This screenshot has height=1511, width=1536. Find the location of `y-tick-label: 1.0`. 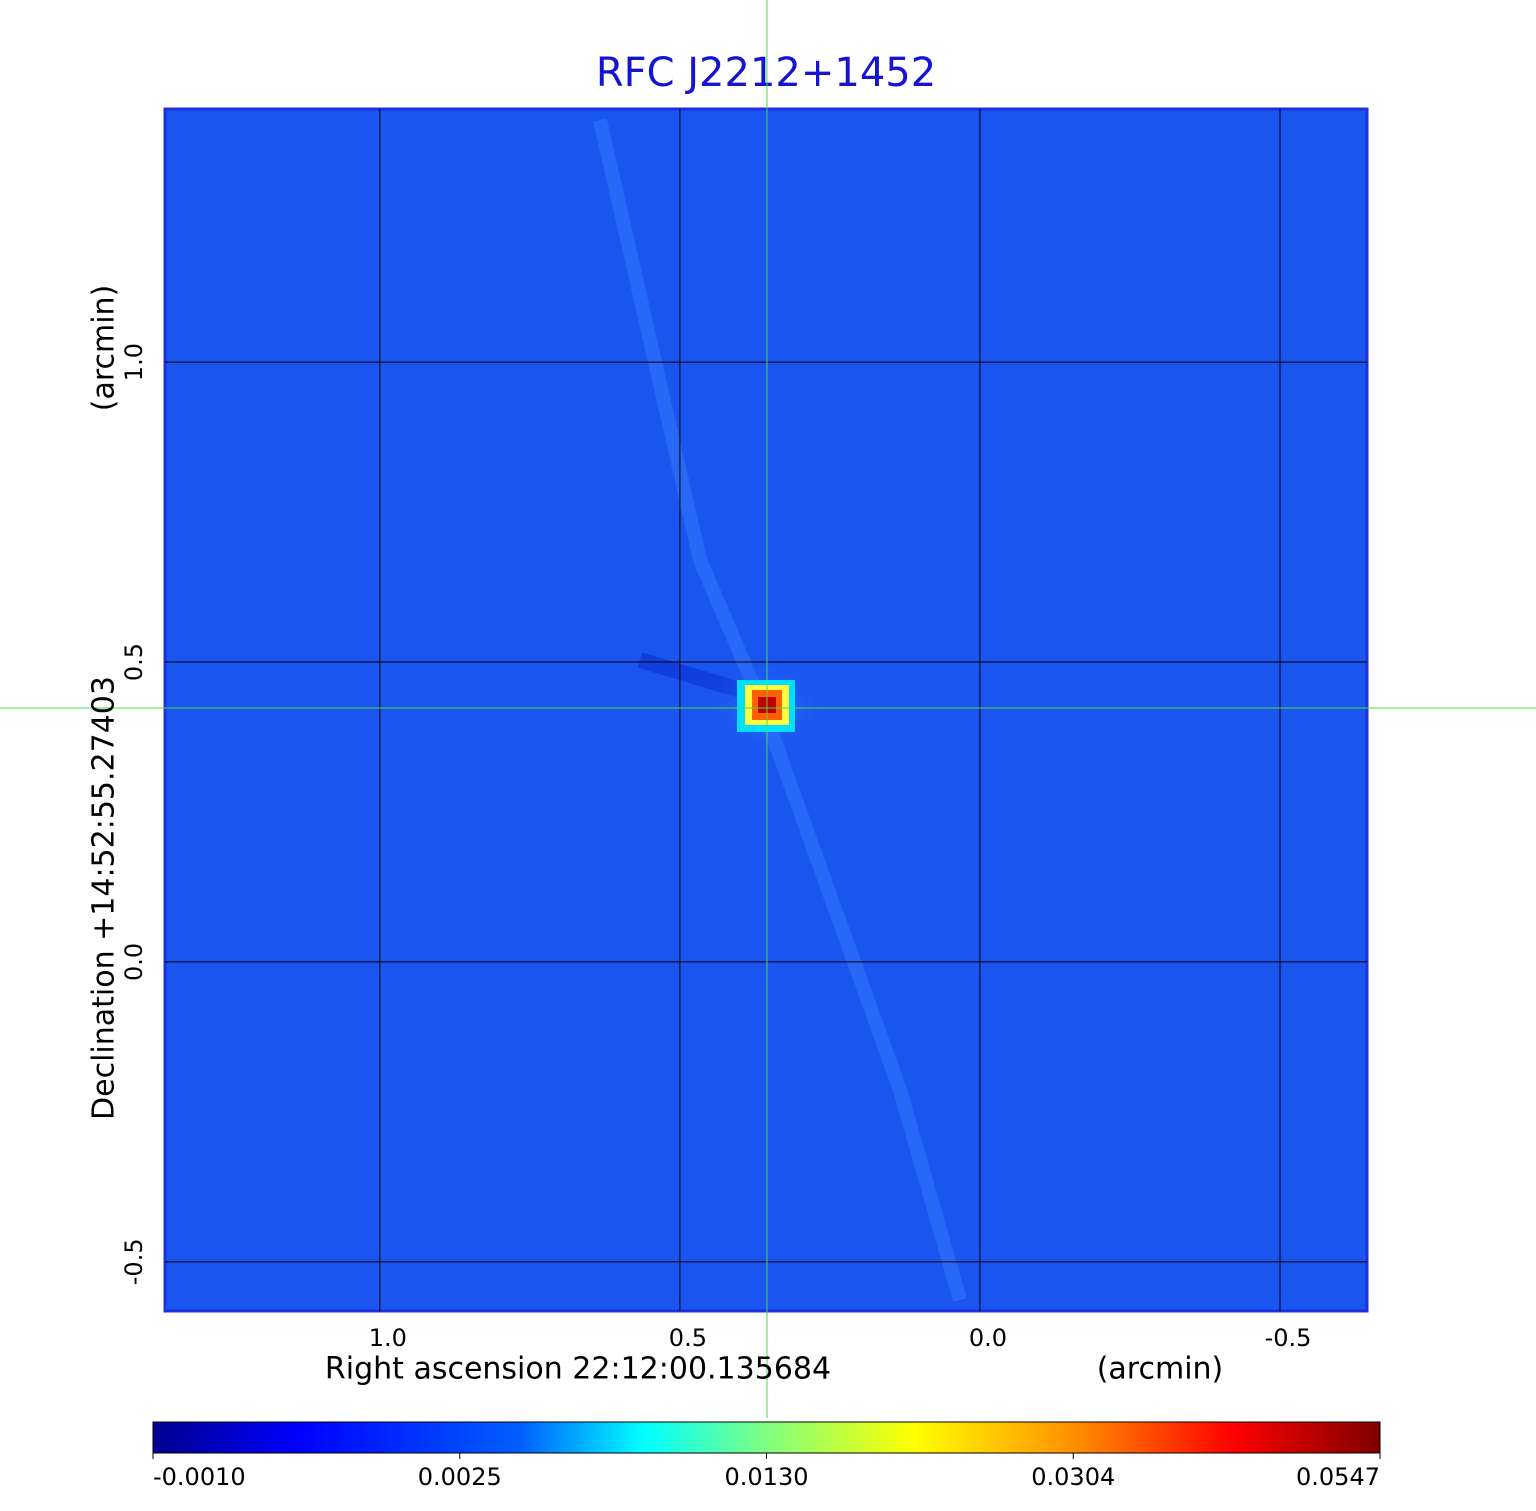

y-tick-label: 1.0 is located at coordinates (134, 362).